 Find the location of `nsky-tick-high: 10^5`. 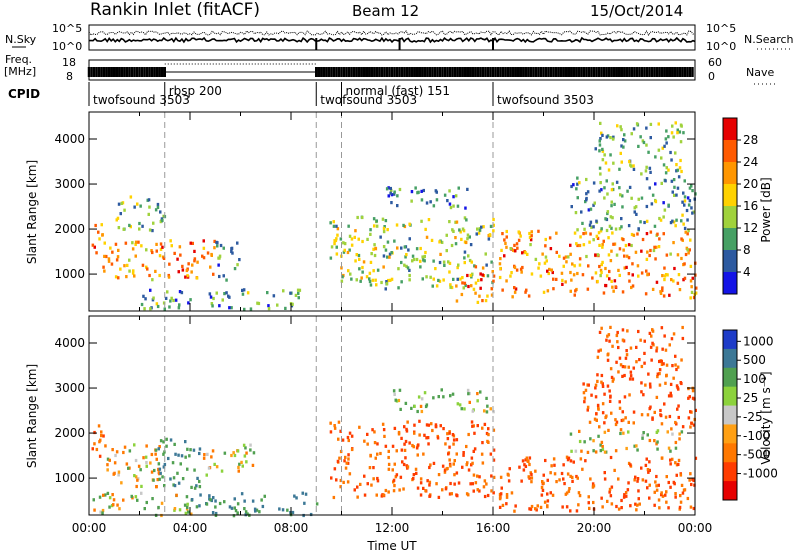

nsky-tick-high: 10^5 is located at coordinates (67, 28).